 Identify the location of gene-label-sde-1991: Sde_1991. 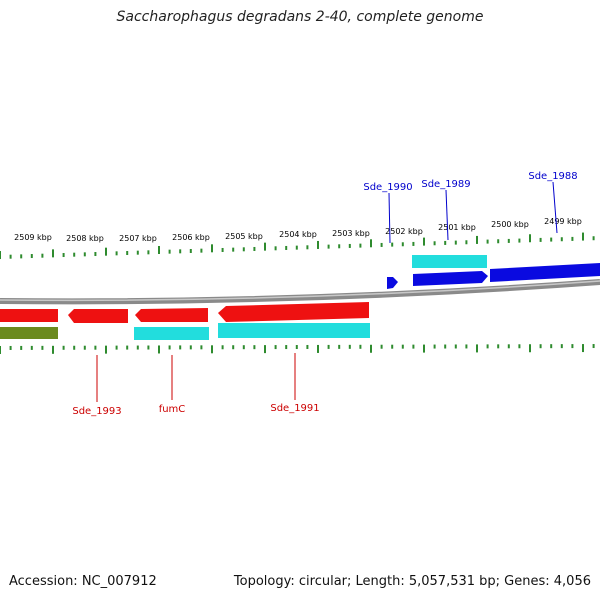
(294, 408).